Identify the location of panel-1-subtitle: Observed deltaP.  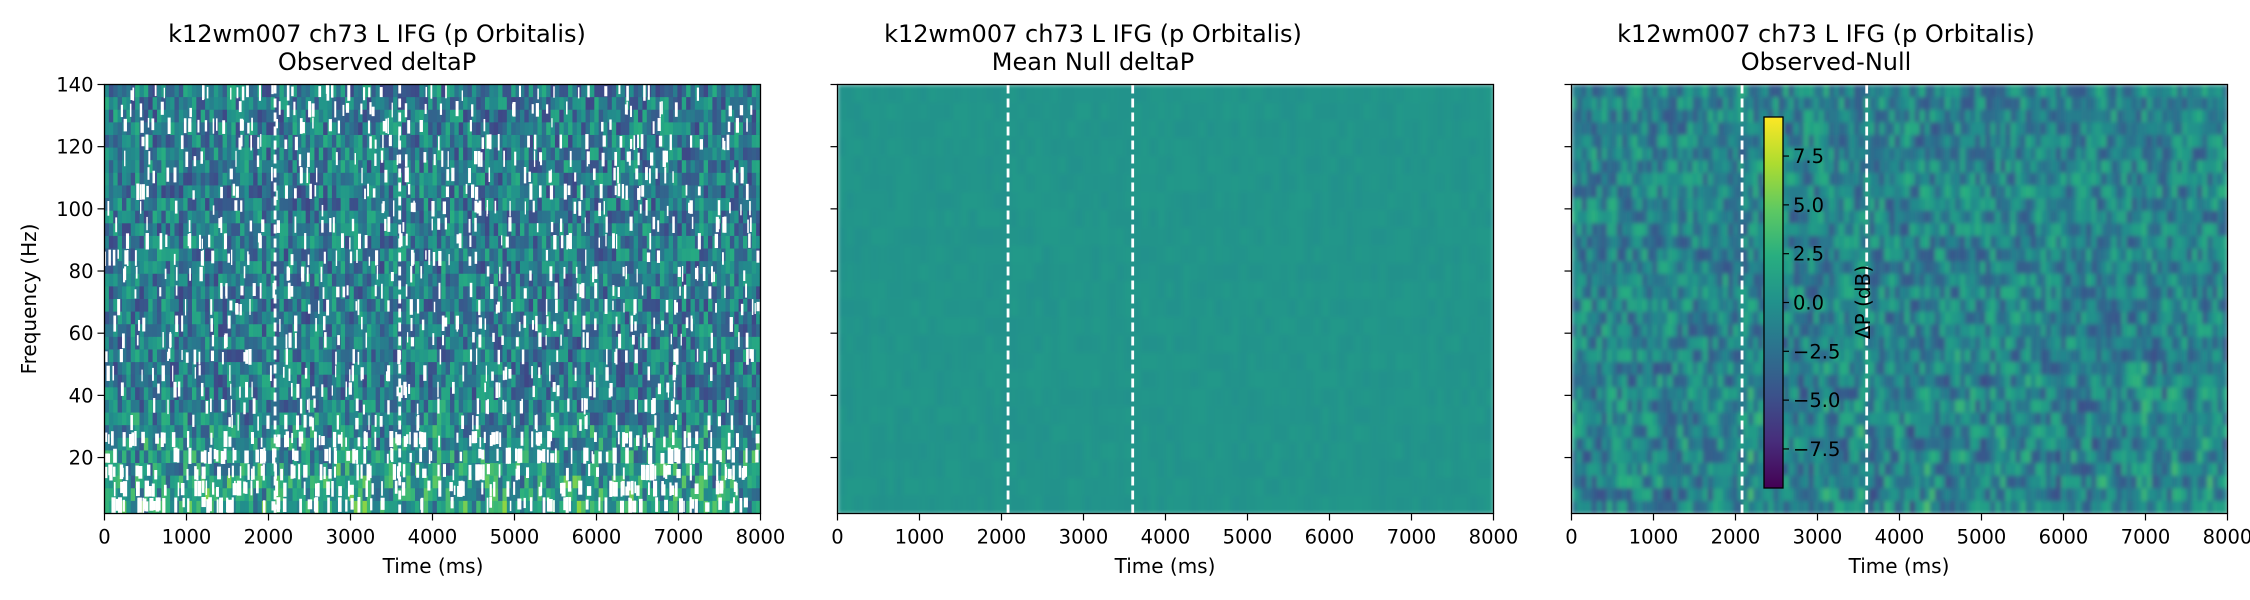
(377, 62).